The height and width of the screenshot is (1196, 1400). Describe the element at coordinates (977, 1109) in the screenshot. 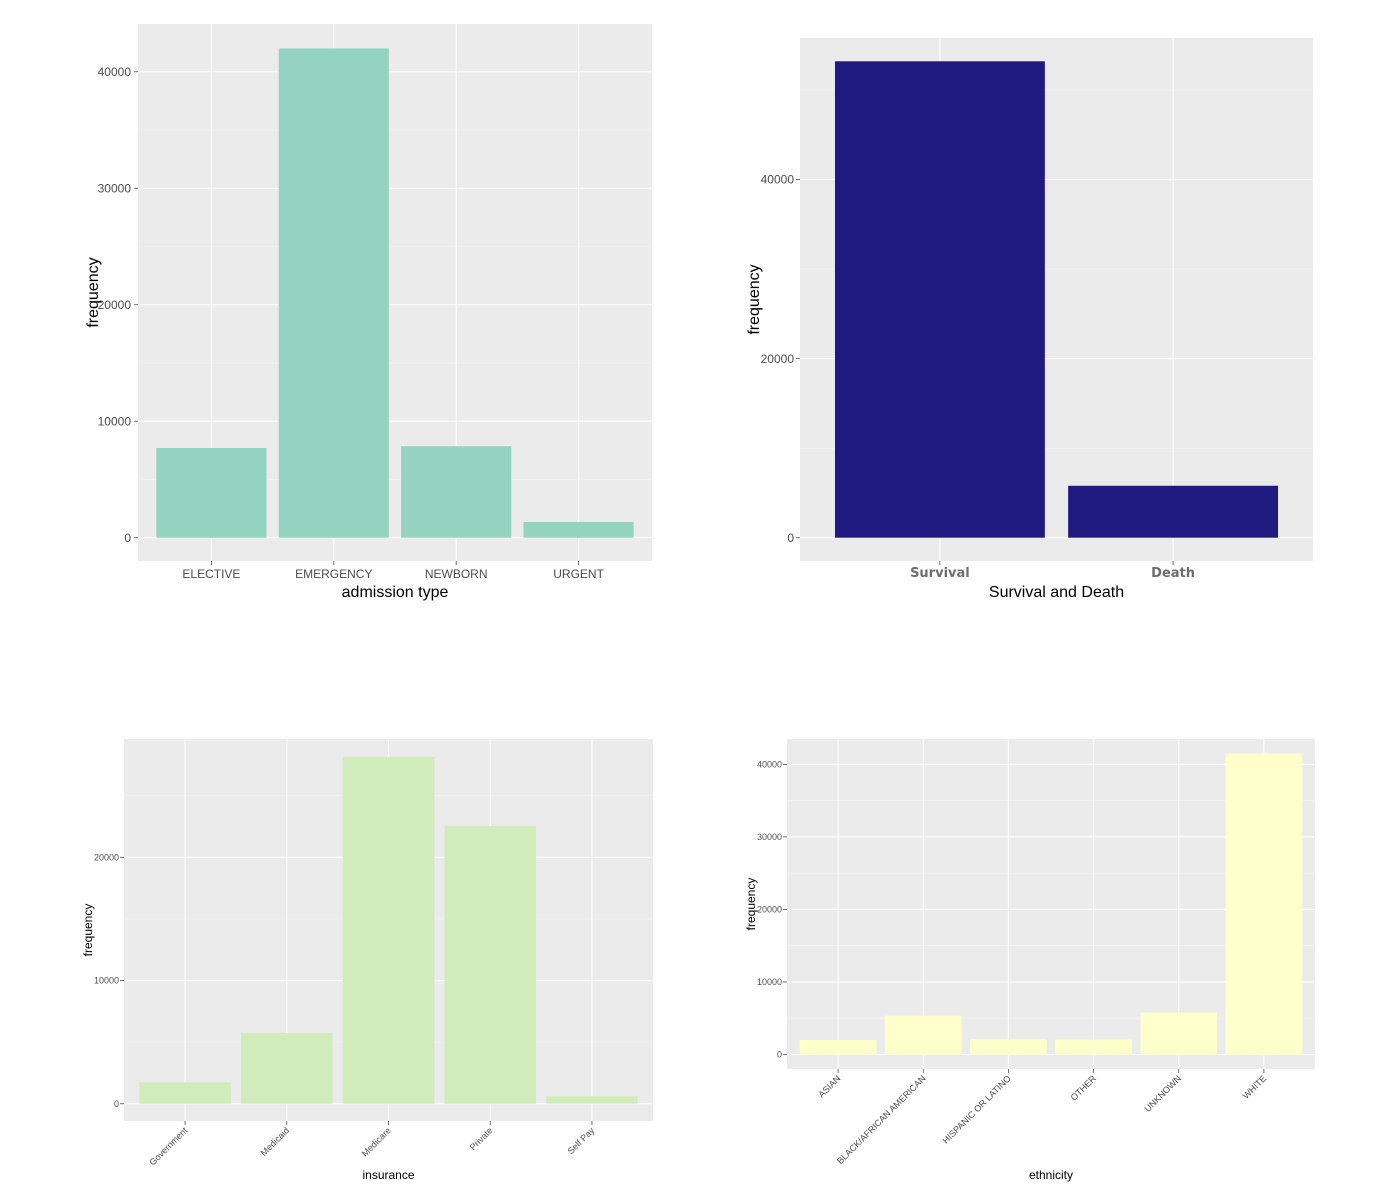

I see `x-category-label: HISPANIC OR LATINO` at that location.